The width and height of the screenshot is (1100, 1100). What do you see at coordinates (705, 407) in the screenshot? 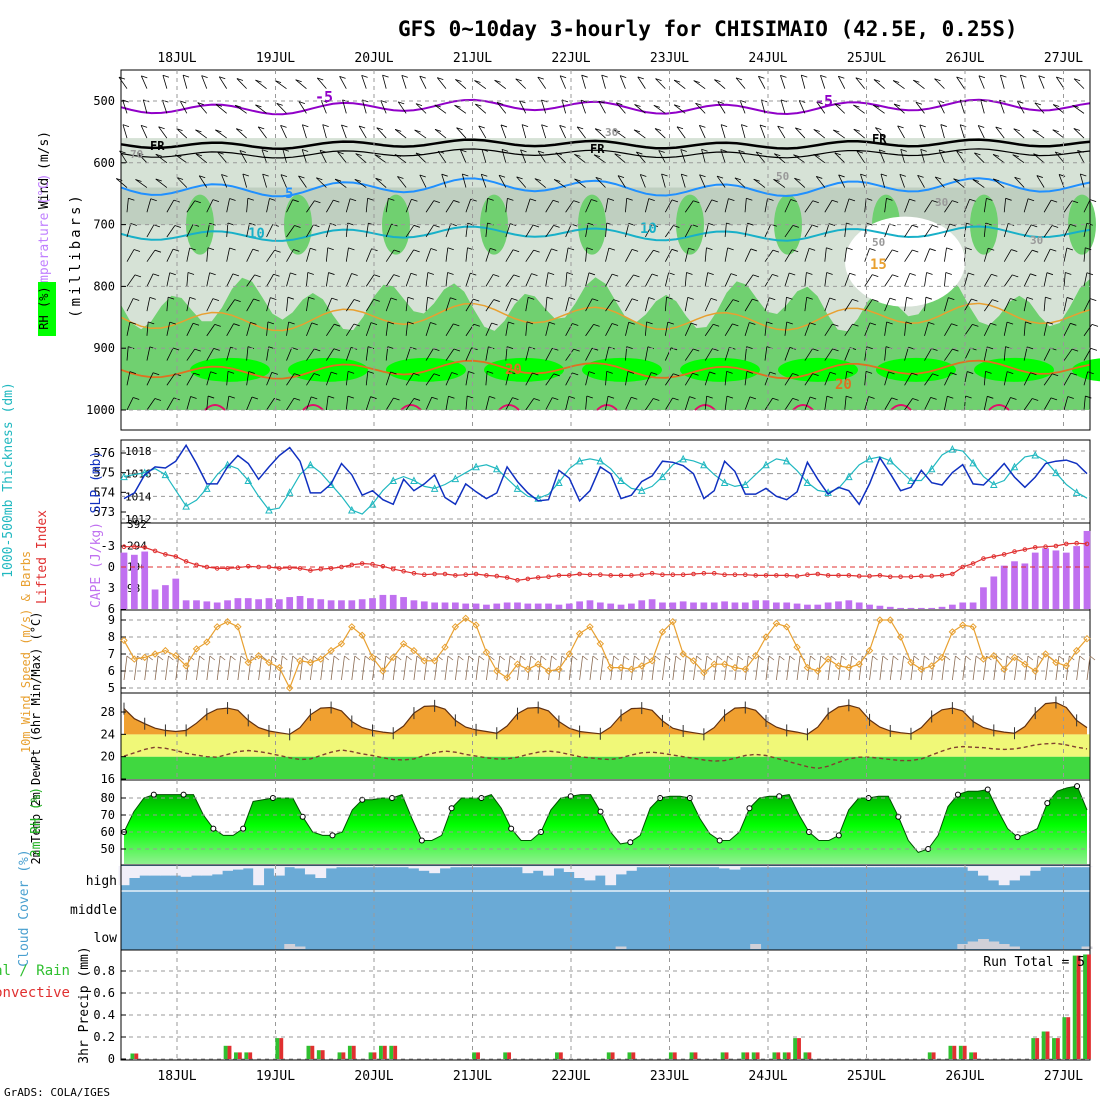
I see `isotherm-25-blip` at bounding box center [705, 407].